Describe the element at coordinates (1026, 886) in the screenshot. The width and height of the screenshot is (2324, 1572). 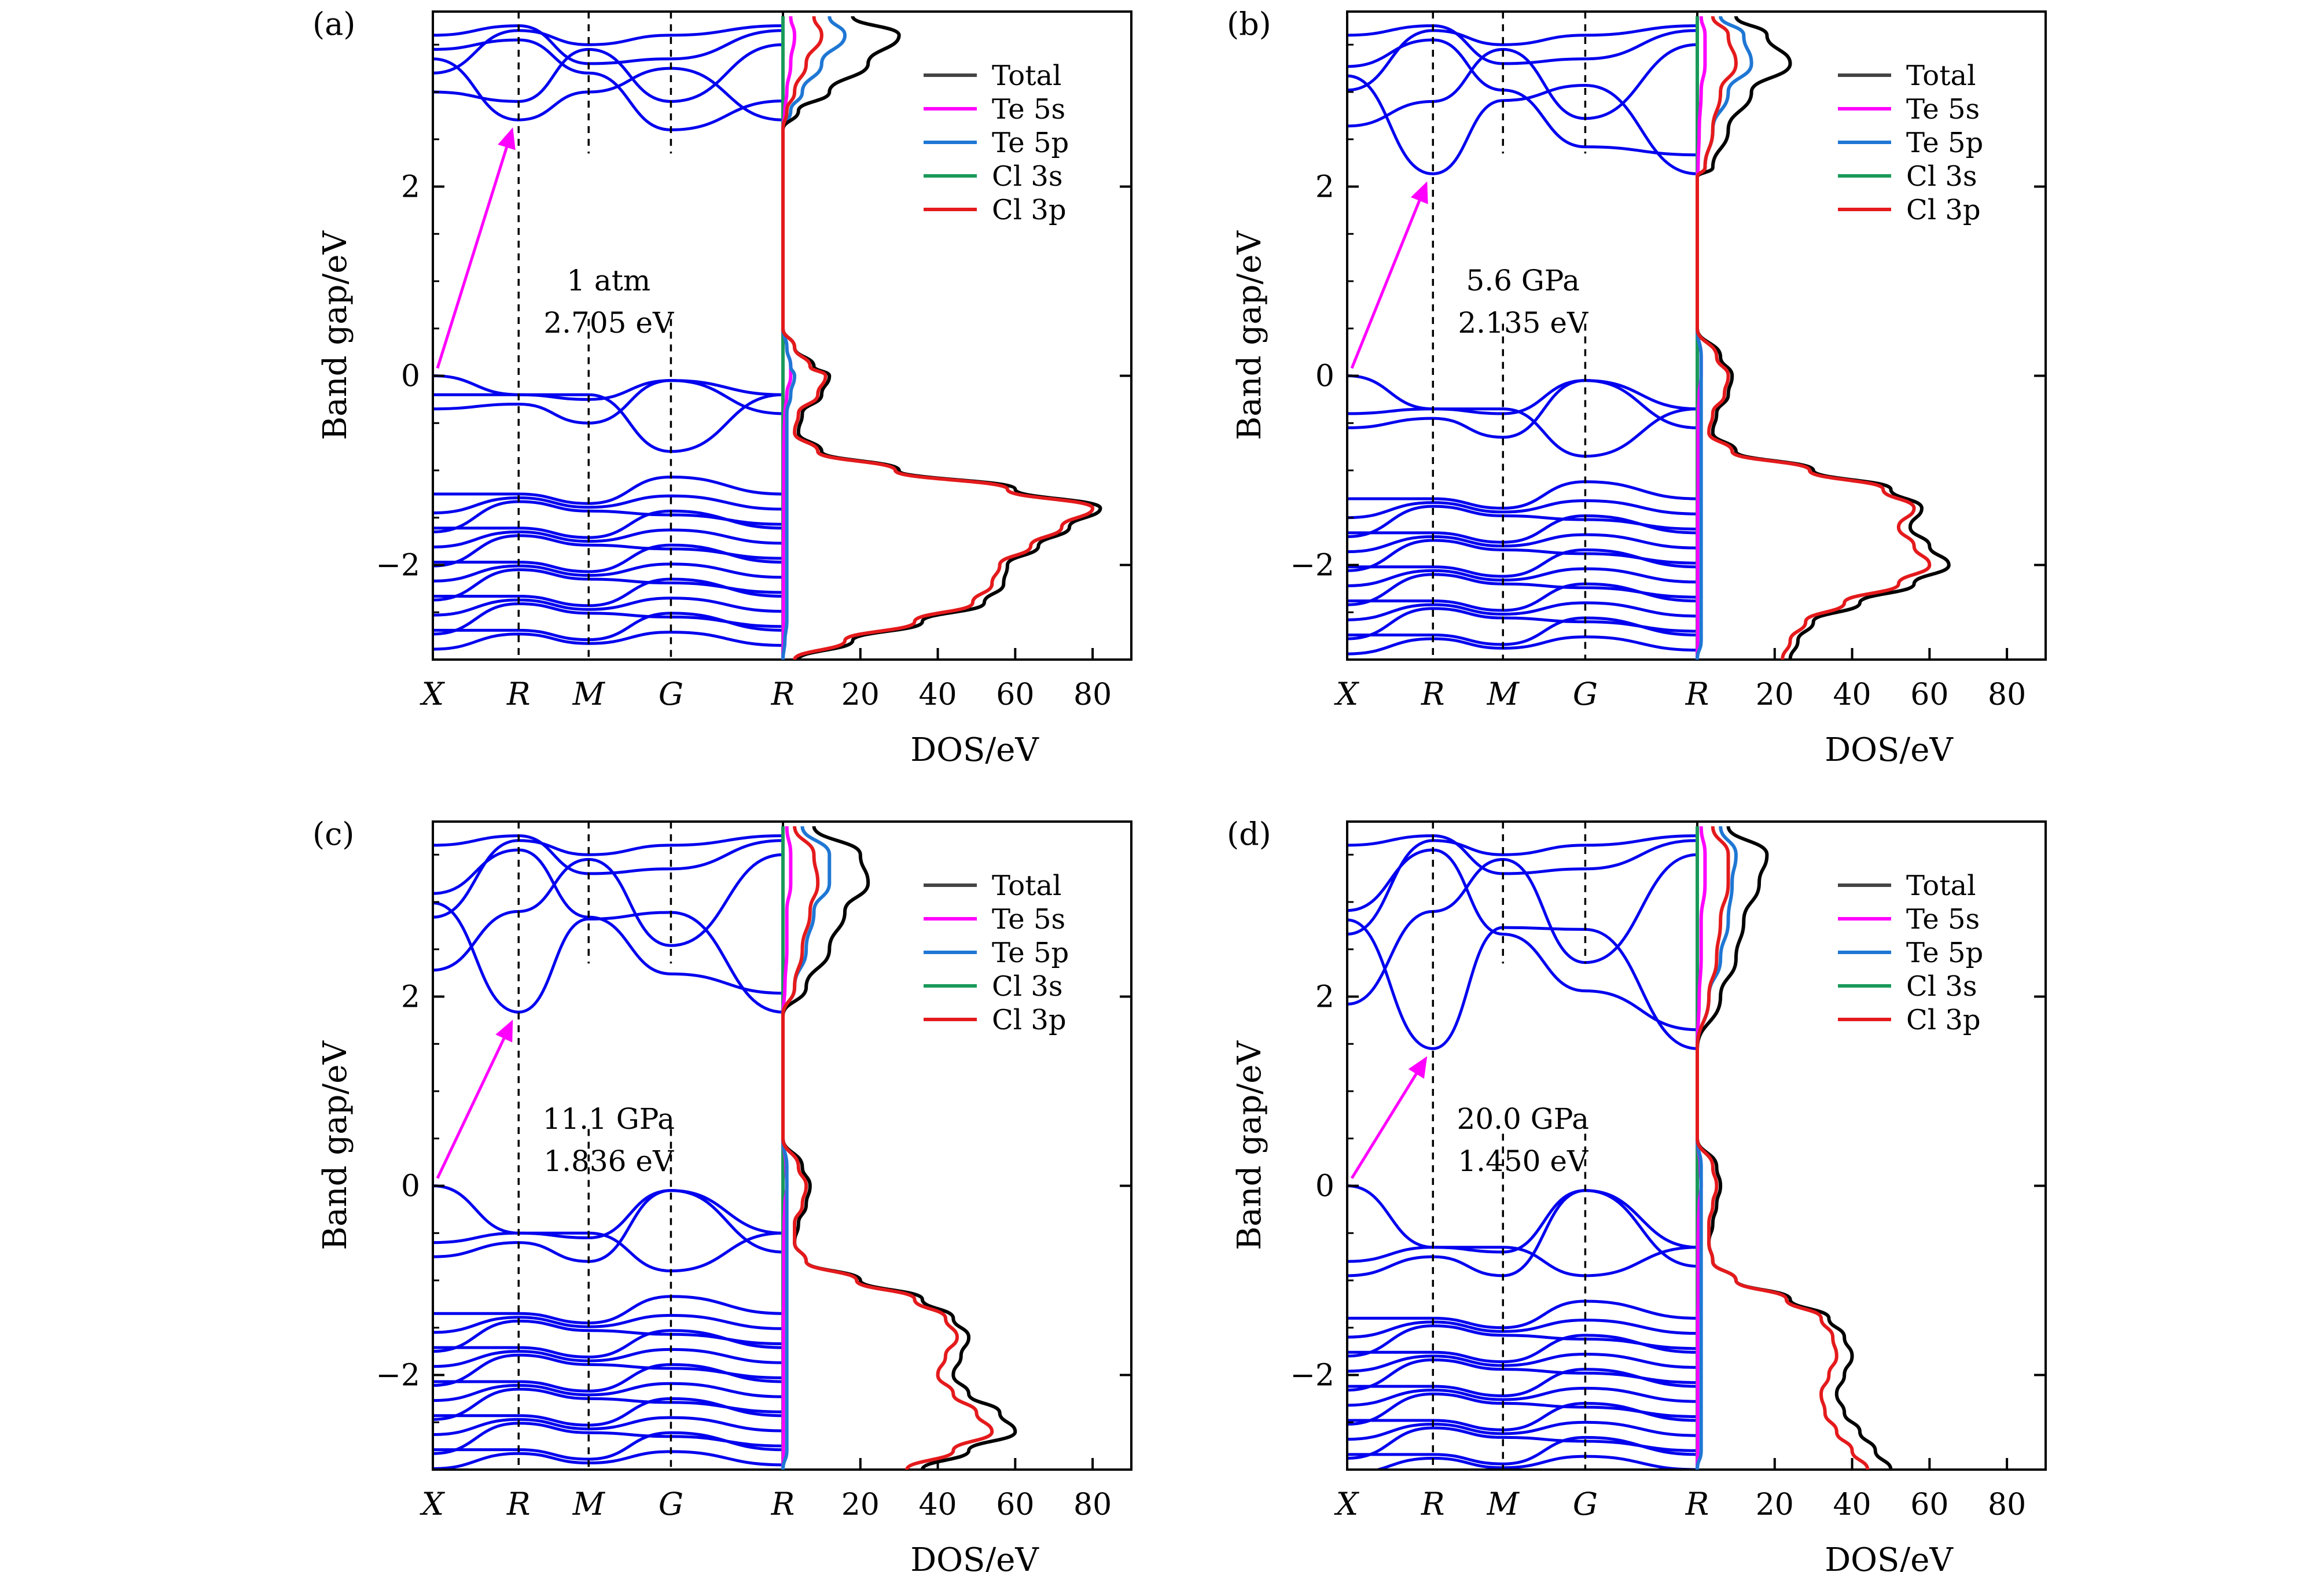
I see `legend-label: Total` at that location.